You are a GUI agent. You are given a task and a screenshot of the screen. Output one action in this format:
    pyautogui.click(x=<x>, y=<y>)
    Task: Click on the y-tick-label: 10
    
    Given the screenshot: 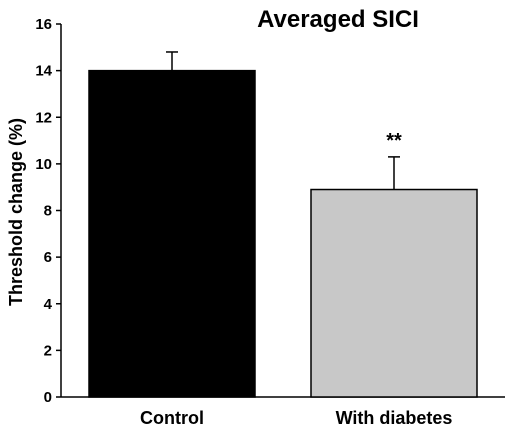 What is the action you would take?
    pyautogui.click(x=43, y=164)
    